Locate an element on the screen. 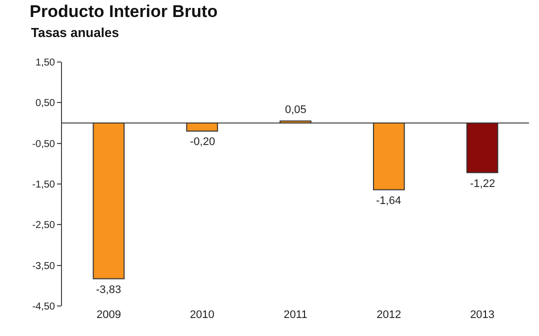  data-label: 0,05 is located at coordinates (295, 110).